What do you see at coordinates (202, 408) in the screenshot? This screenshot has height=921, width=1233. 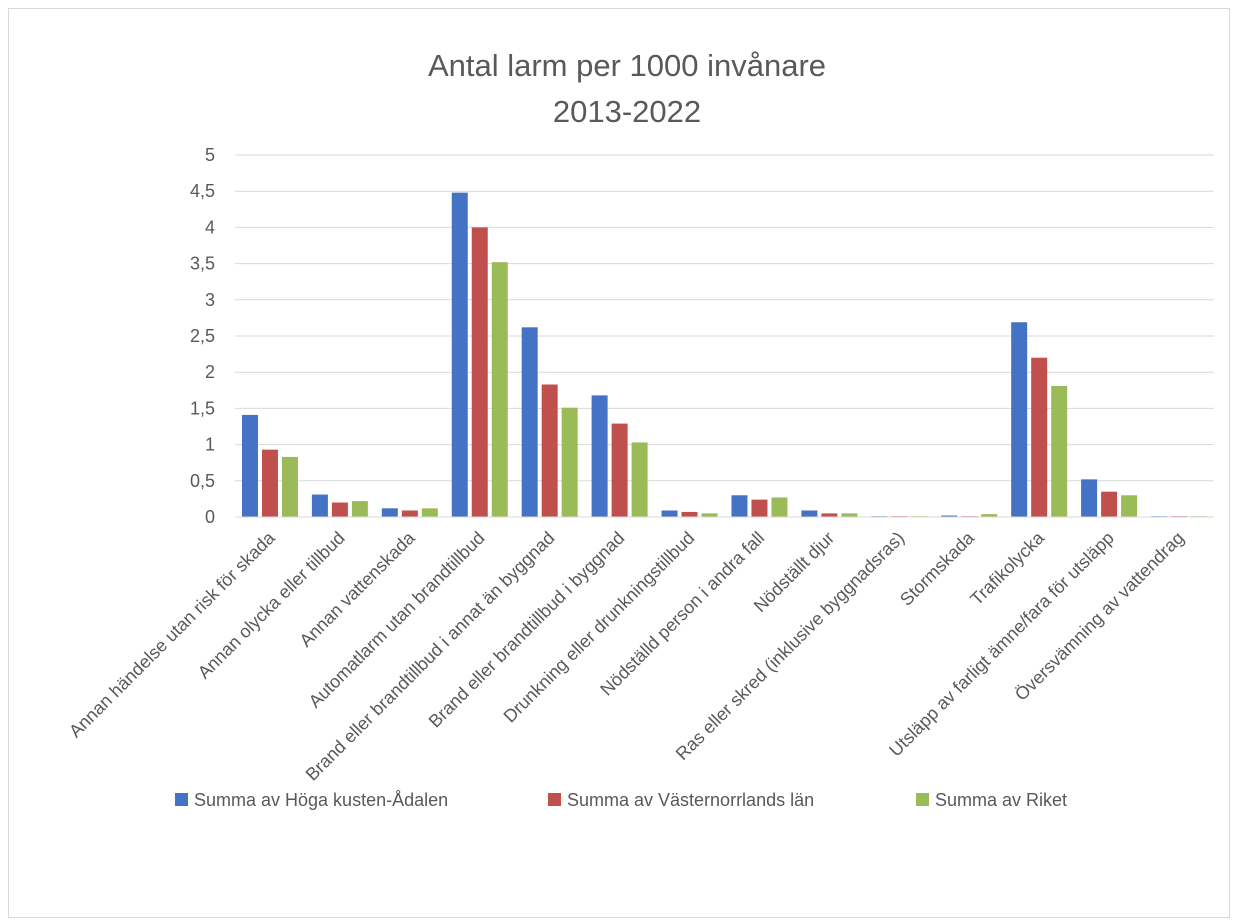 I see `y-tick-label: 1,5` at bounding box center [202, 408].